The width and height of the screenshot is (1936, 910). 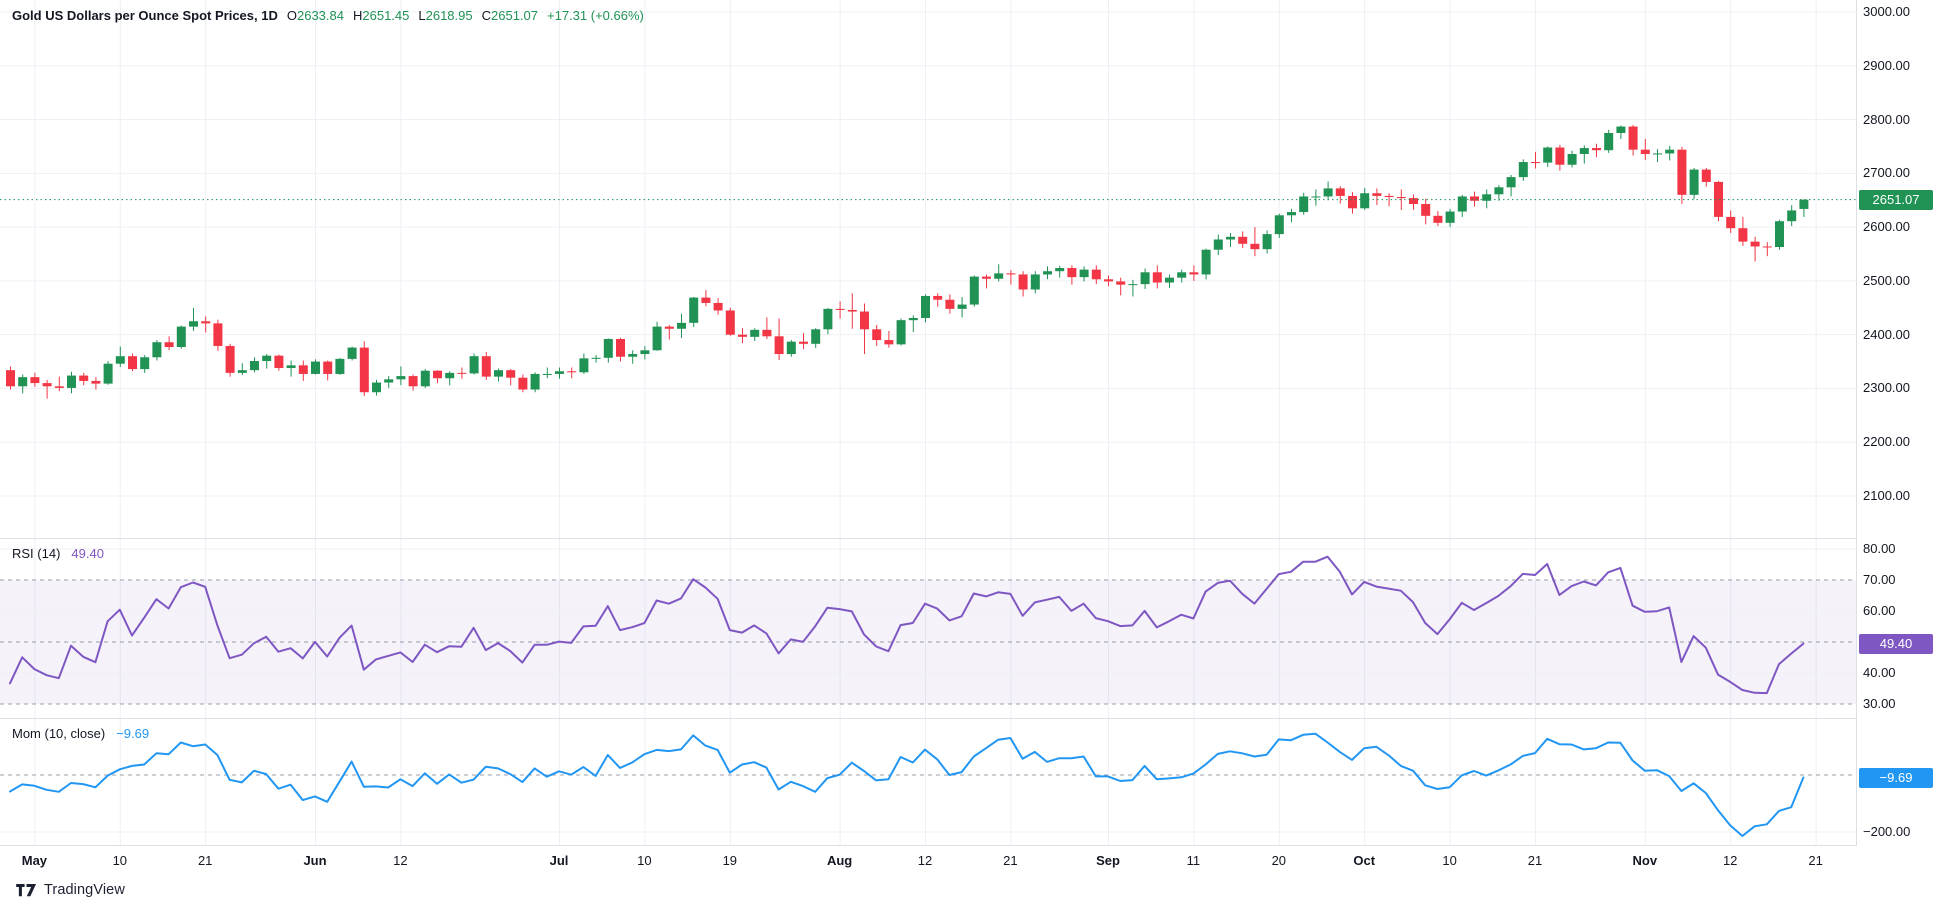 What do you see at coordinates (514, 15) in the screenshot?
I see `close-value: 2651.07` at bounding box center [514, 15].